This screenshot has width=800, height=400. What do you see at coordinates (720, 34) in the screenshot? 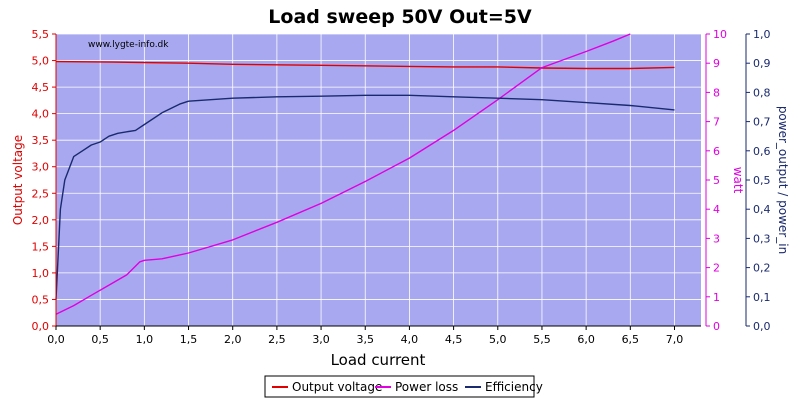
I see `y-right-watt-tick-label: 10` at bounding box center [720, 34].